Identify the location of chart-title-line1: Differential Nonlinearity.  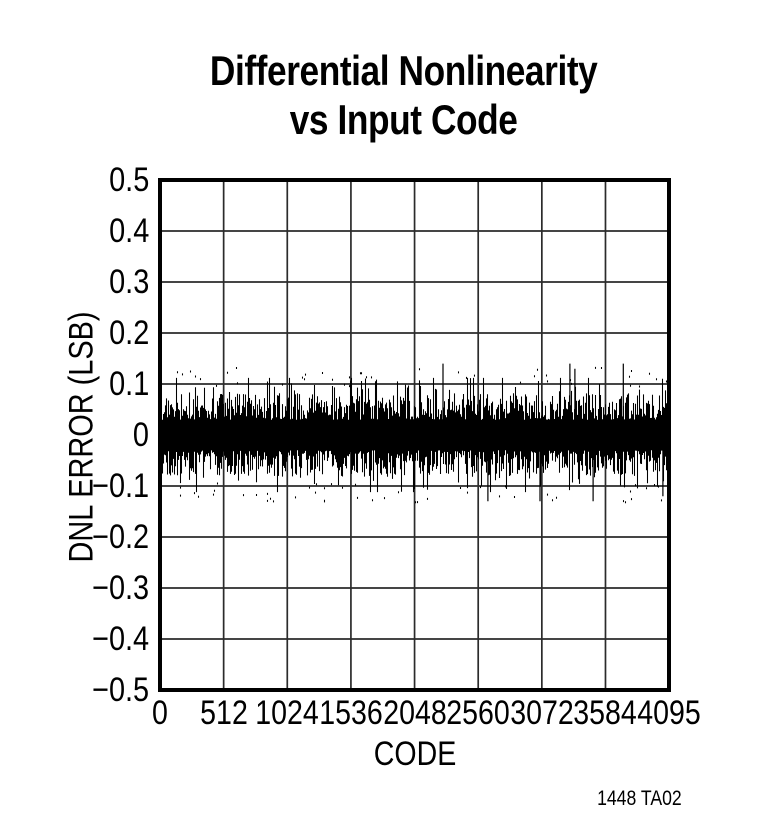
(403, 70).